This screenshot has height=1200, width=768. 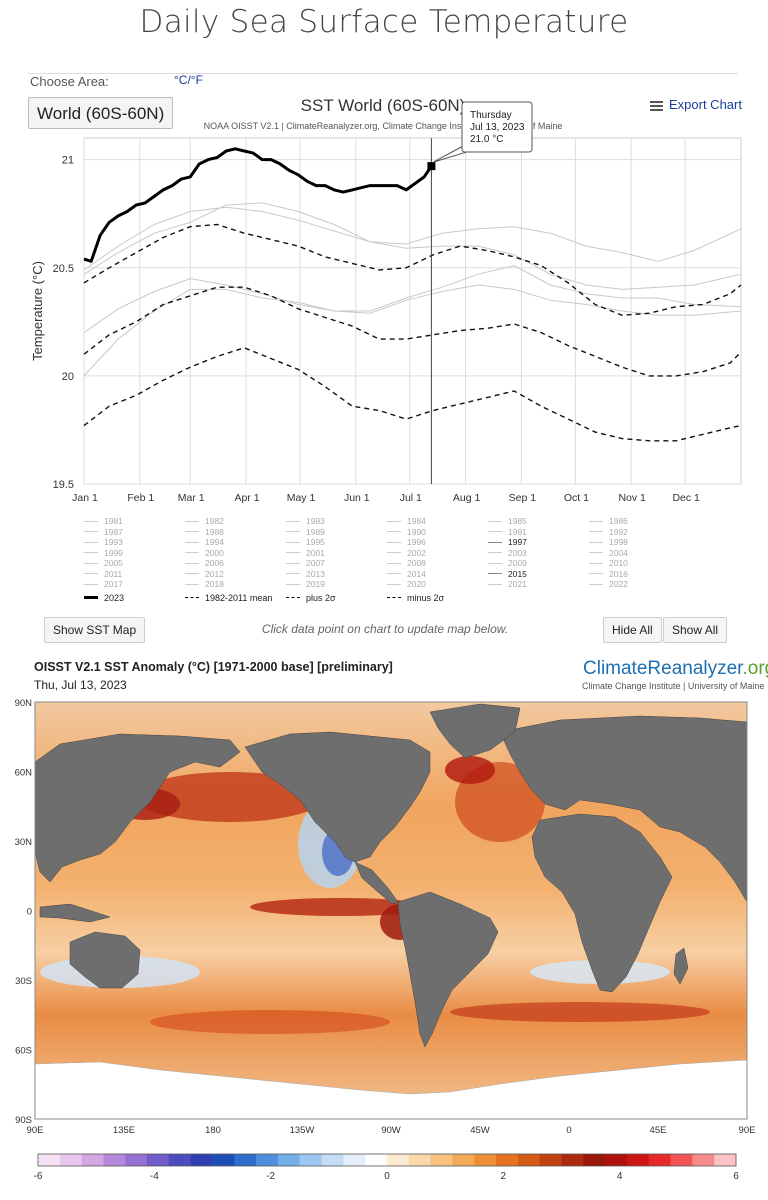 What do you see at coordinates (213, 1130) in the screenshot?
I see `longitude-label: 180` at bounding box center [213, 1130].